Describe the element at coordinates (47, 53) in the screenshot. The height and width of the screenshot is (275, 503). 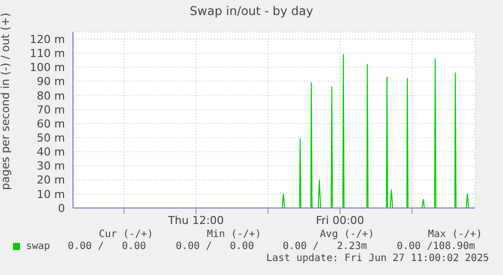
I see `y-tick-label: 110 m` at that location.